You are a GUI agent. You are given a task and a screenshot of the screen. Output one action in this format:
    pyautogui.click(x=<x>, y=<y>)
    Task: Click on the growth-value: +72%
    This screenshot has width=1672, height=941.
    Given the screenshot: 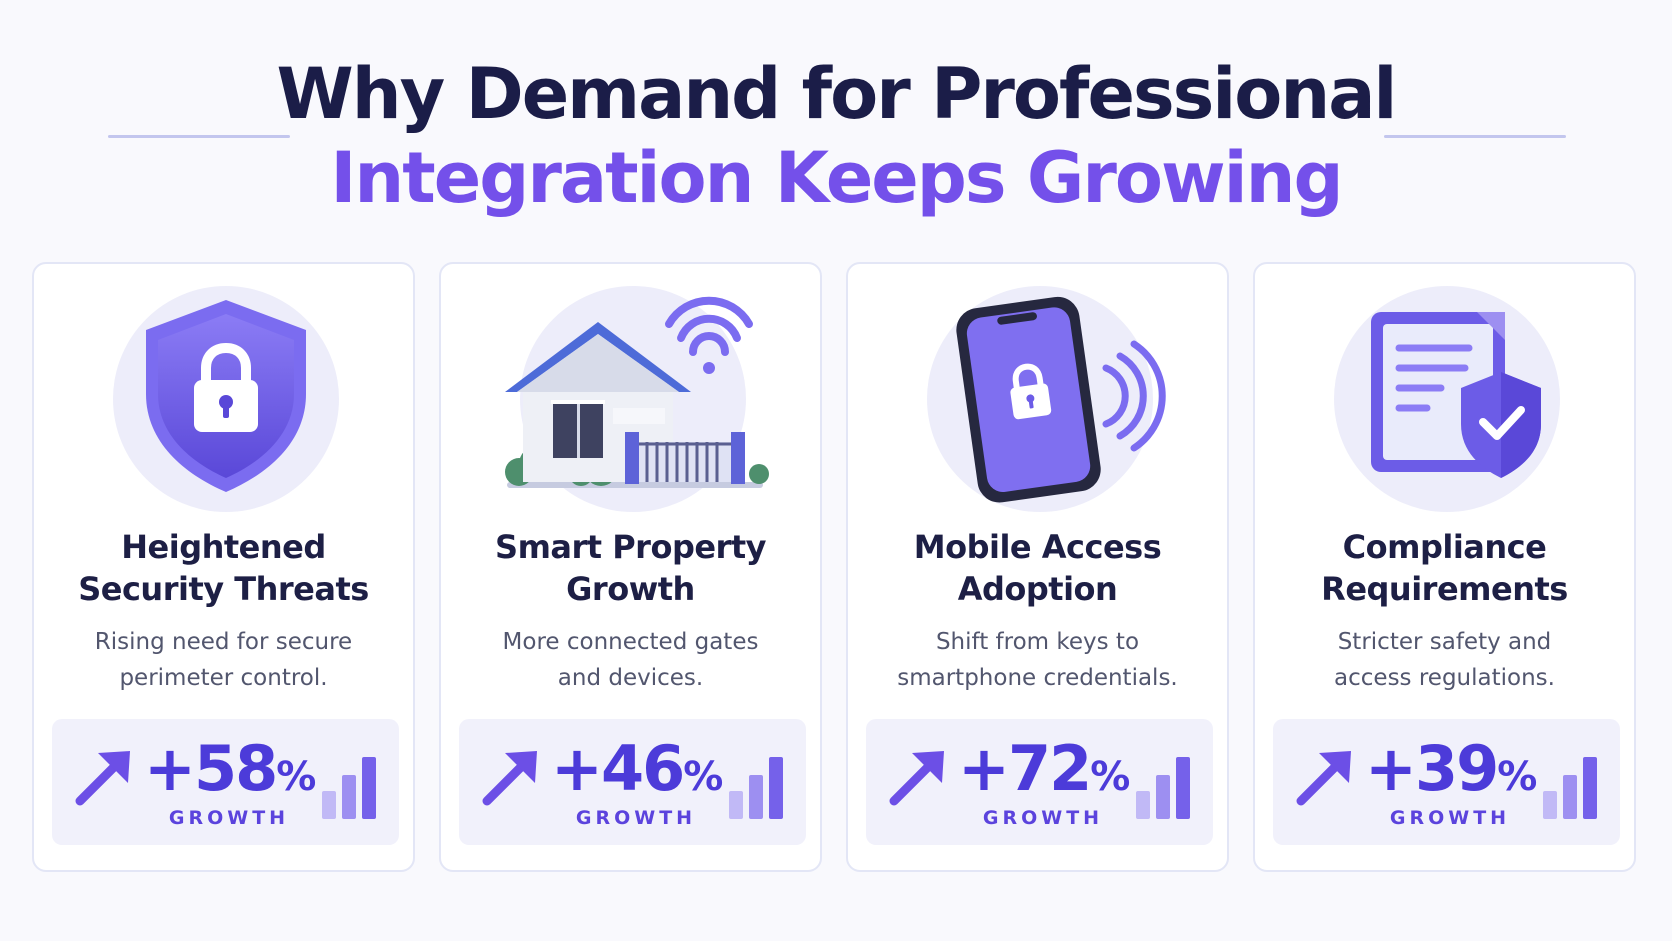 What is the action you would take?
    pyautogui.click(x=1044, y=768)
    